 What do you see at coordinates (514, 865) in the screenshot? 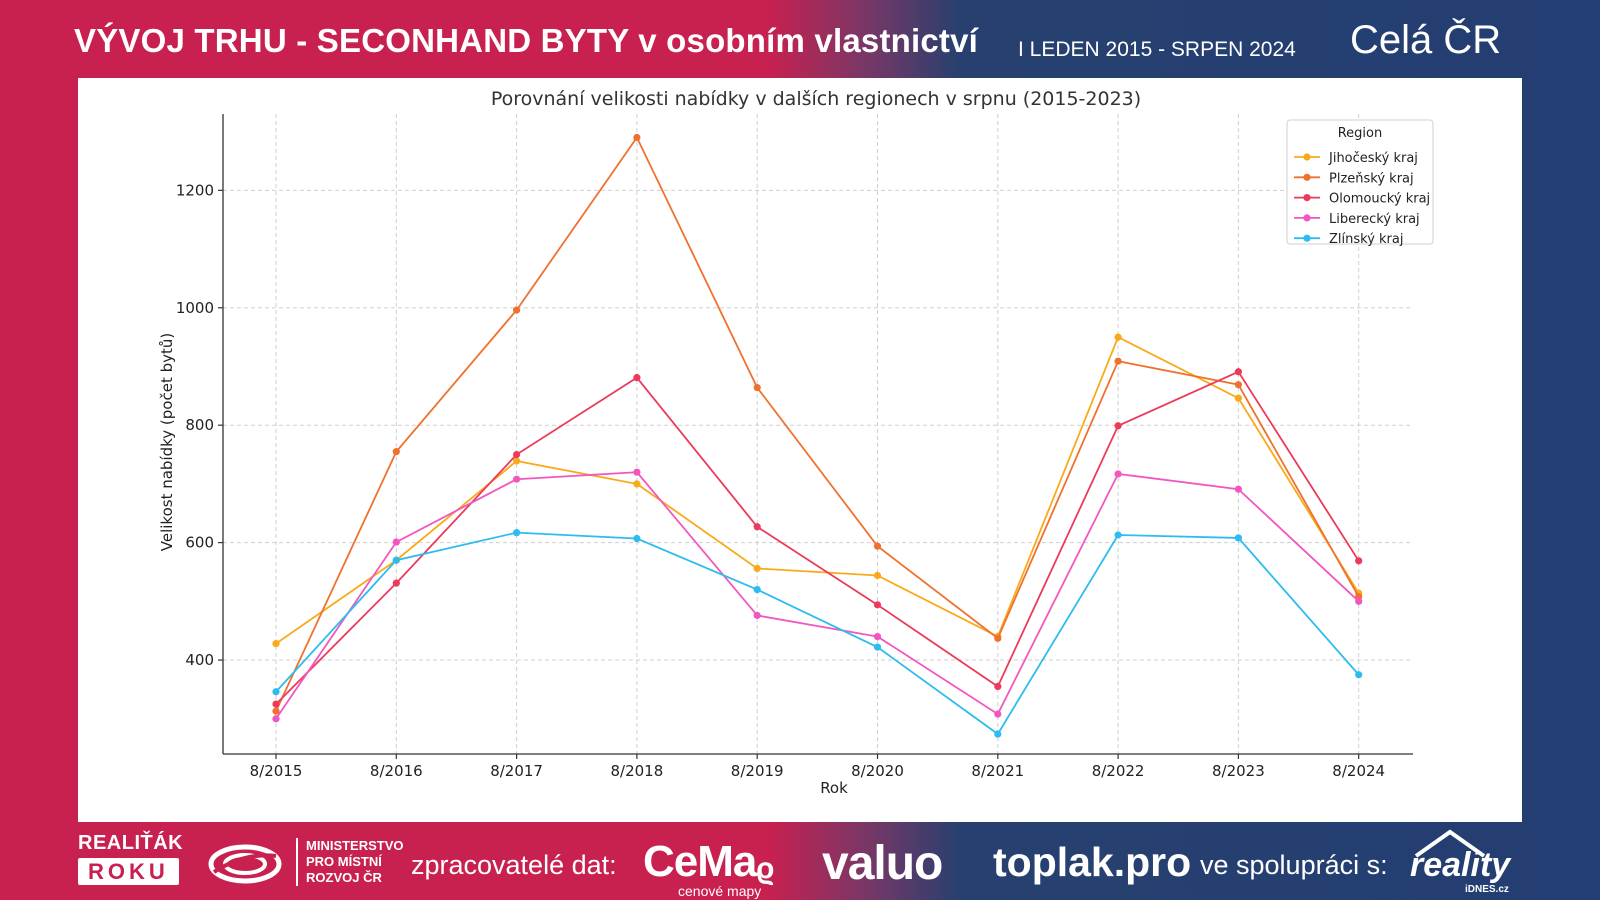
I see `processors-label: zpracovatelé dat:` at bounding box center [514, 865].